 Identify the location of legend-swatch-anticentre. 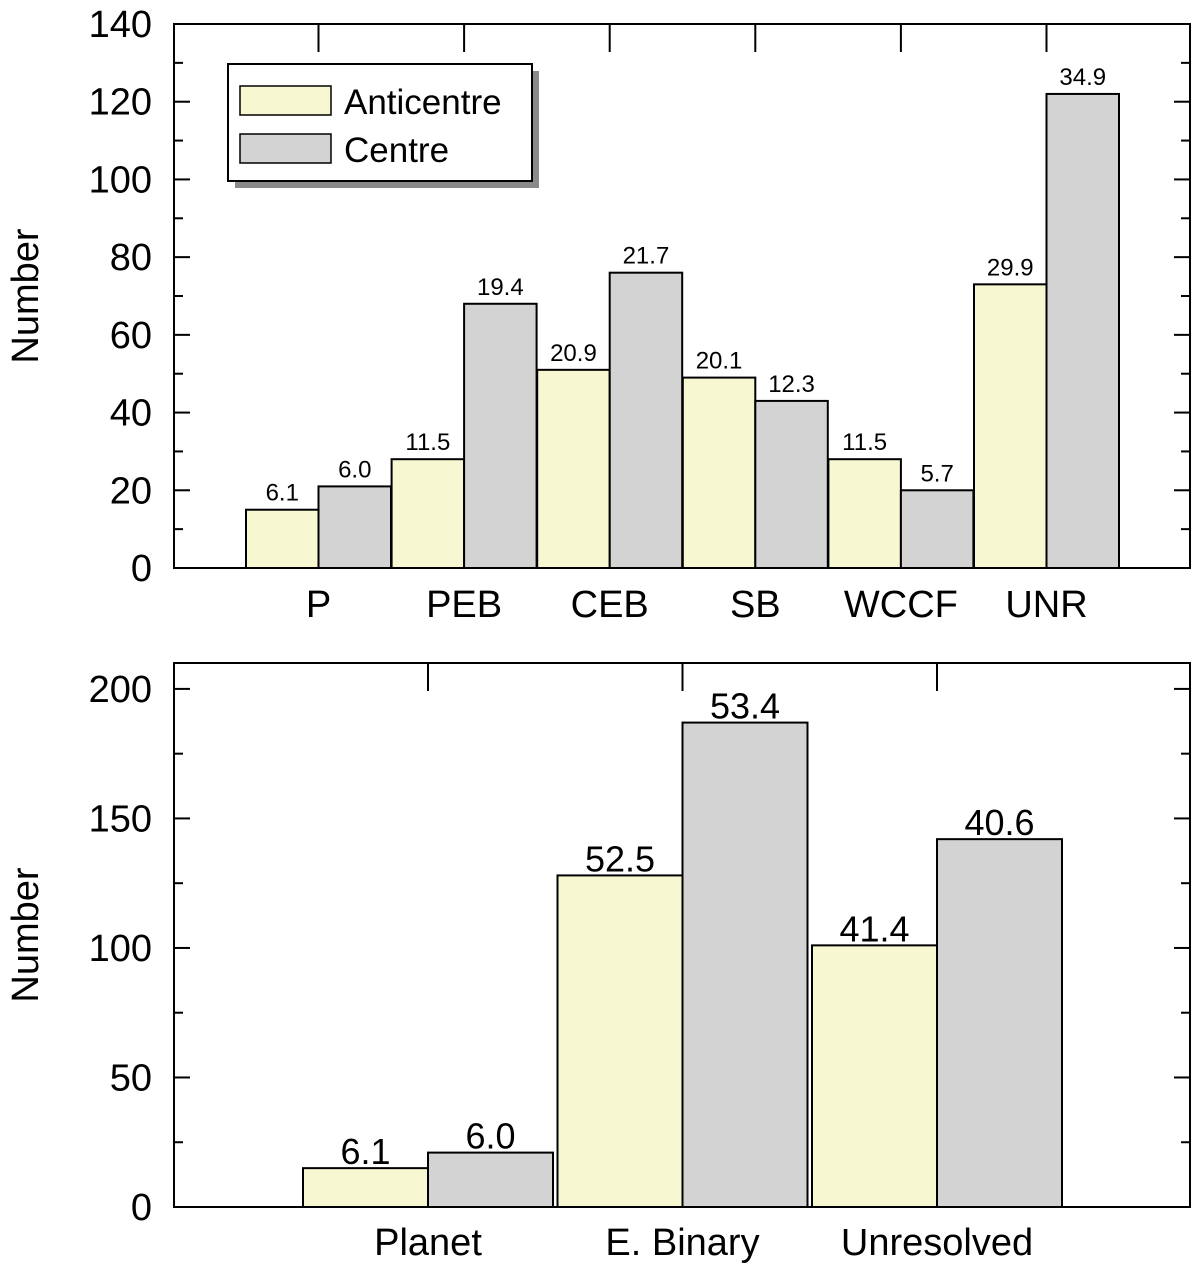
(285, 100).